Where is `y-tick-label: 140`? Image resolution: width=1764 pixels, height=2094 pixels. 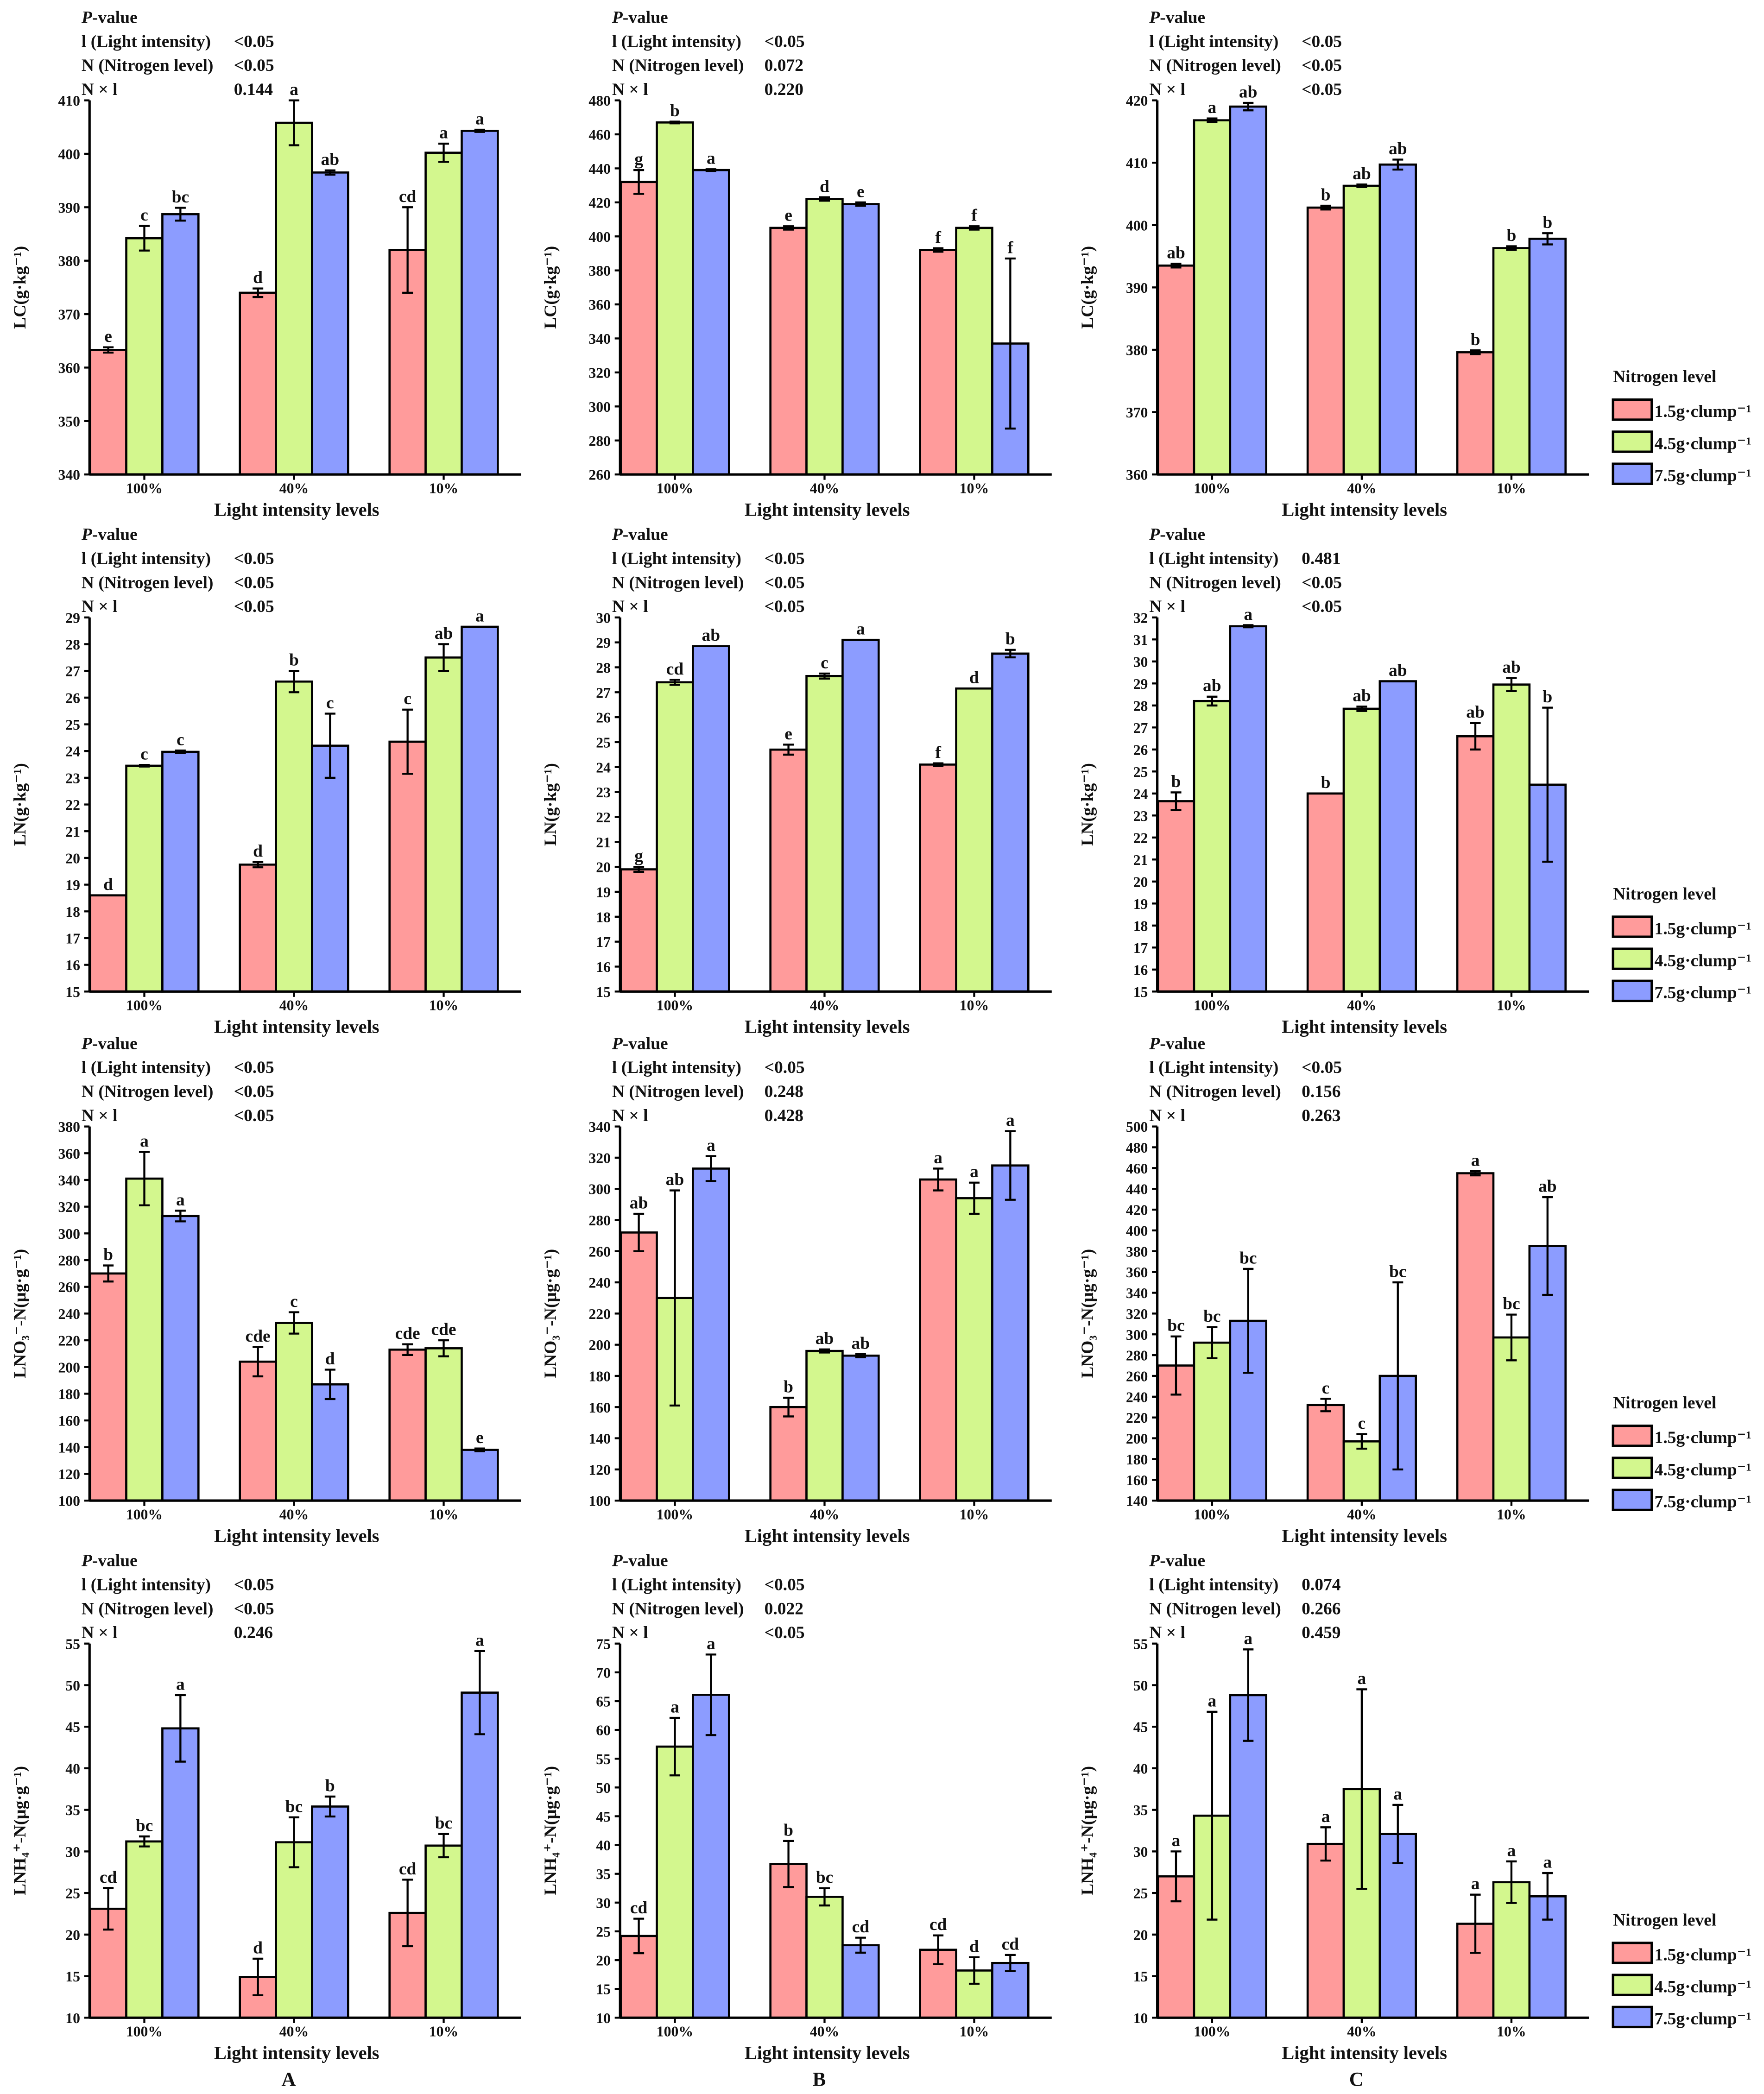 y-tick-label: 140 is located at coordinates (69, 1447).